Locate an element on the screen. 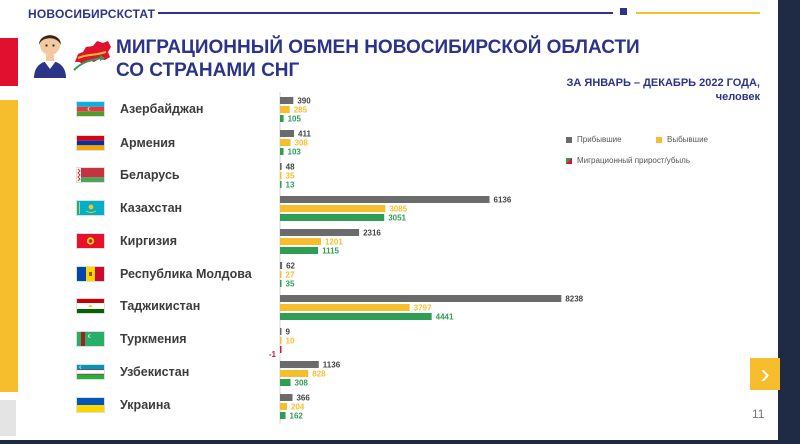  data-label-arrived: 2316 is located at coordinates (372, 233).